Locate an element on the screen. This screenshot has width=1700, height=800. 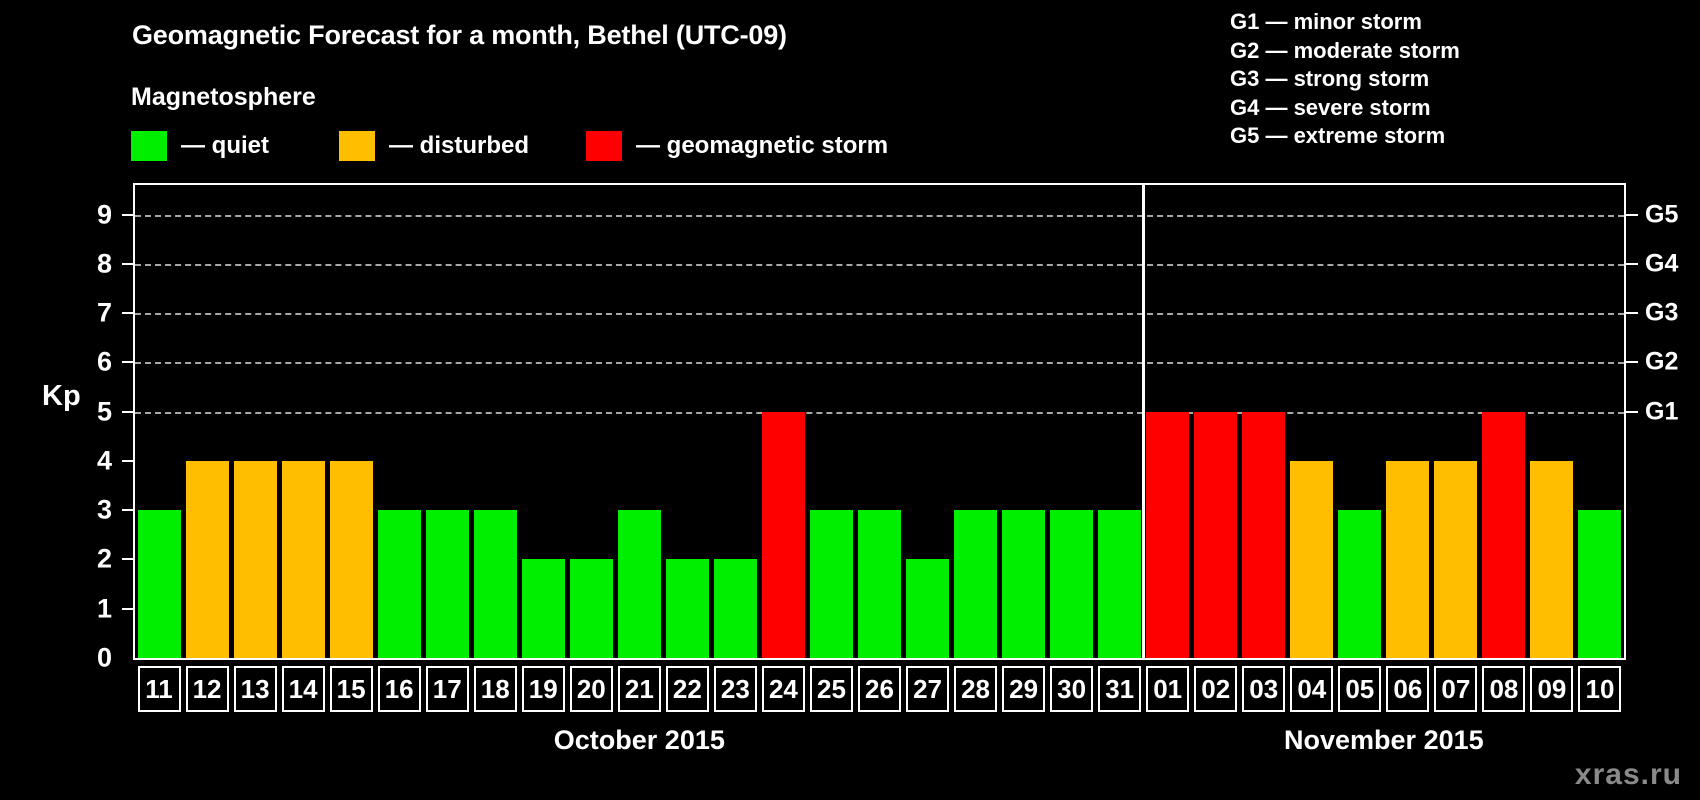
g-tick-mark-G1 is located at coordinates (1632, 411).